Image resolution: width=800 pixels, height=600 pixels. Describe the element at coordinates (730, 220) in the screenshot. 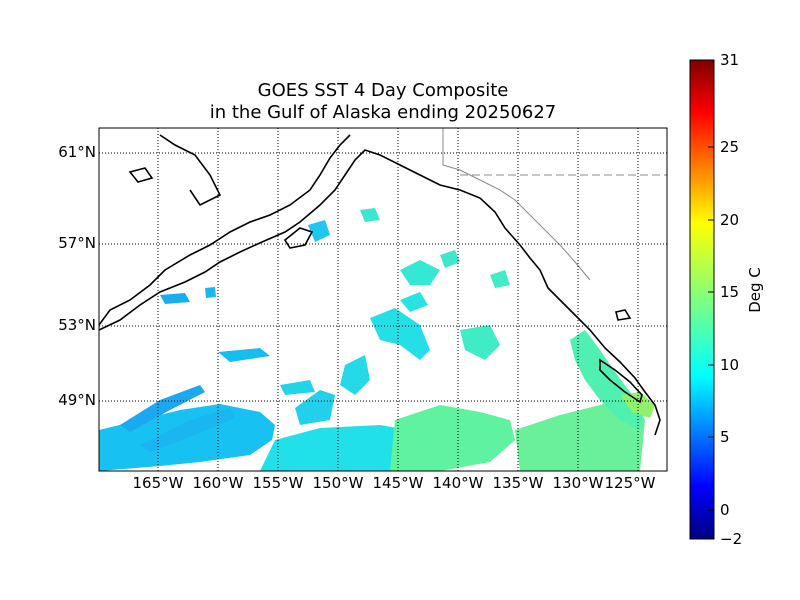

I see `colorbar-tick-20: 20` at that location.